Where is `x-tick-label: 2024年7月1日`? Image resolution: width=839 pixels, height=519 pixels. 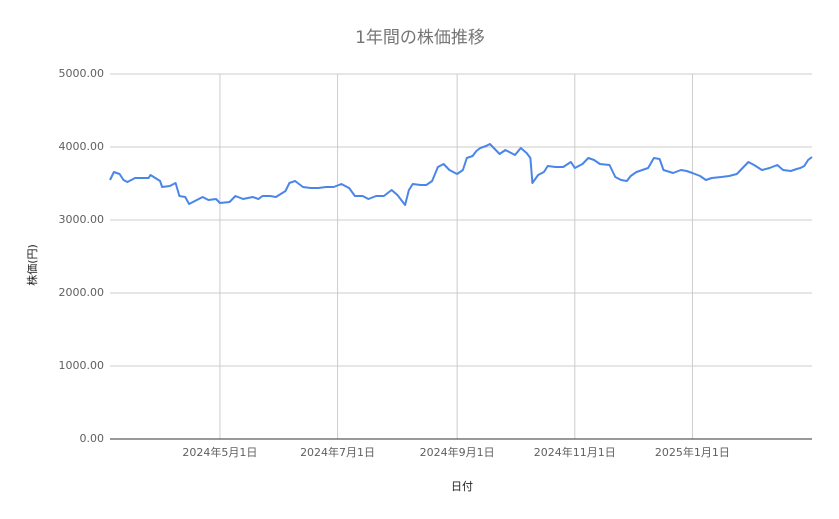
x-tick-label: 2024年7月1日 is located at coordinates (337, 452).